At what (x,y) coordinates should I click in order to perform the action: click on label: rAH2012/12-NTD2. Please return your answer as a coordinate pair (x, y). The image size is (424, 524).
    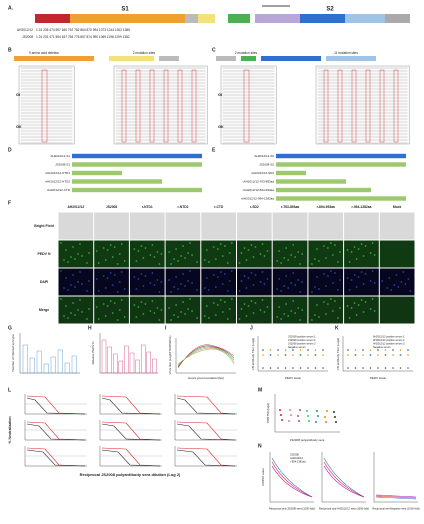
    Looking at the image, I should click on (57, 181).